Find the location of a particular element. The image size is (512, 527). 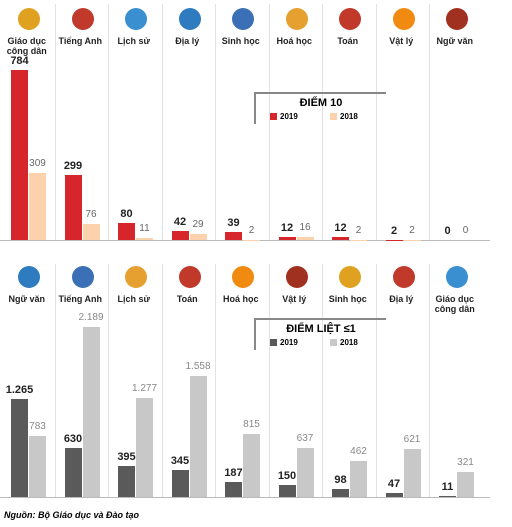

value-label: 1.277 is located at coordinates (144, 388).